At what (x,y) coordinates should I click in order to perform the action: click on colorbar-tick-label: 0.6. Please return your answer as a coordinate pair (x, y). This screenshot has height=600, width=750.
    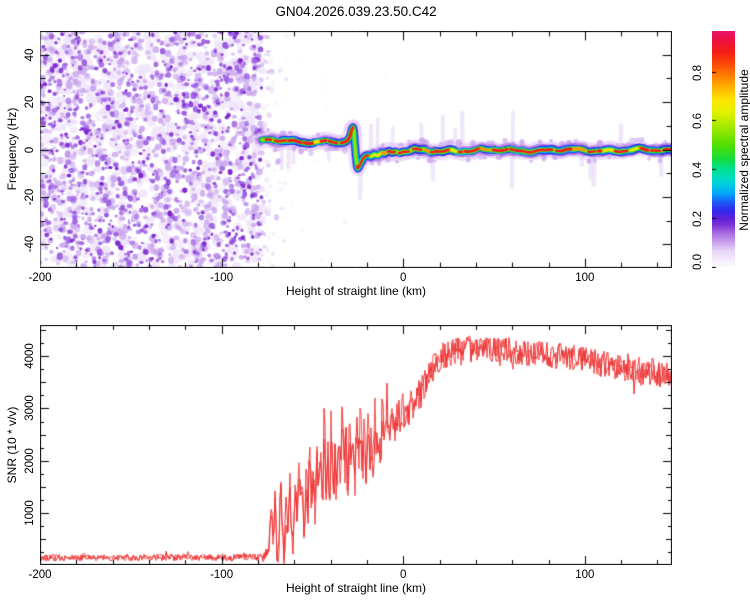
    Looking at the image, I should click on (698, 121).